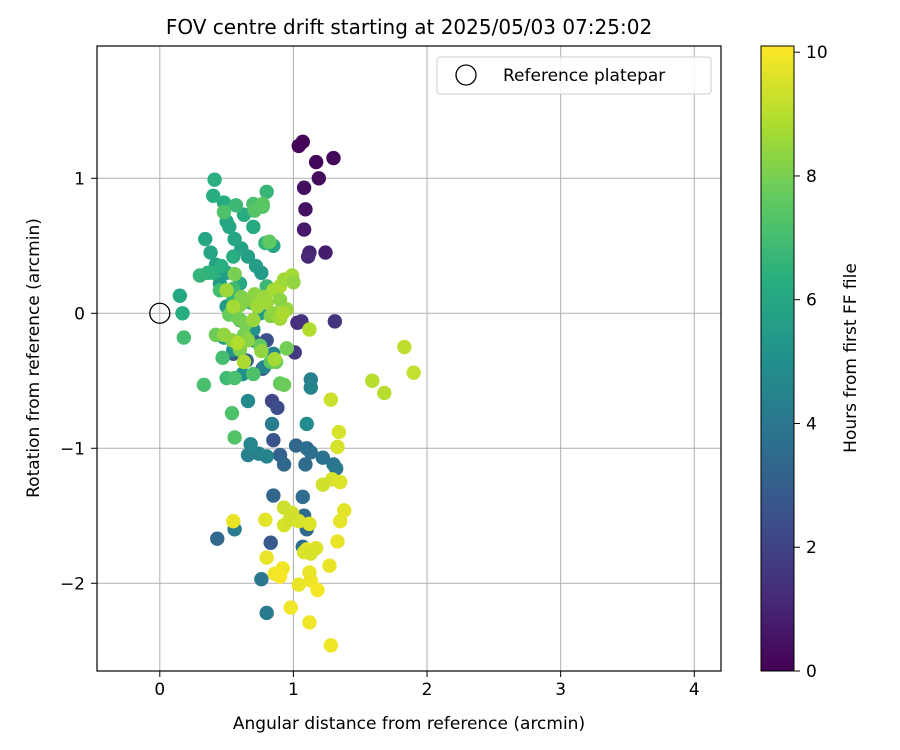 The height and width of the screenshot is (750, 900). Describe the element at coordinates (817, 53) in the screenshot. I see `colorbar-tick-label: 10` at that location.